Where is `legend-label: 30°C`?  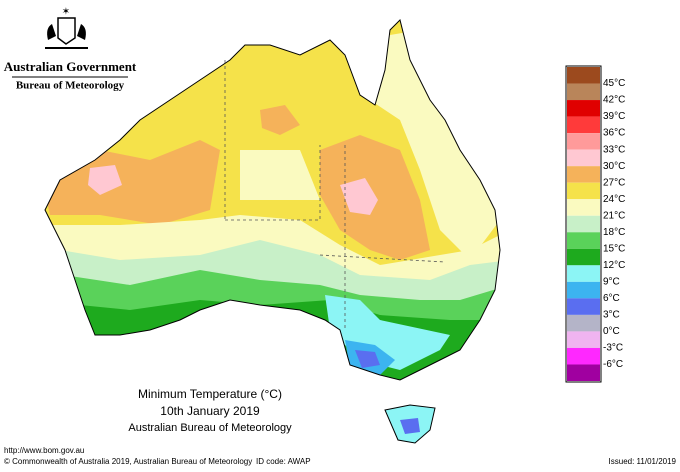 legend-label: 30°C is located at coordinates (614, 166).